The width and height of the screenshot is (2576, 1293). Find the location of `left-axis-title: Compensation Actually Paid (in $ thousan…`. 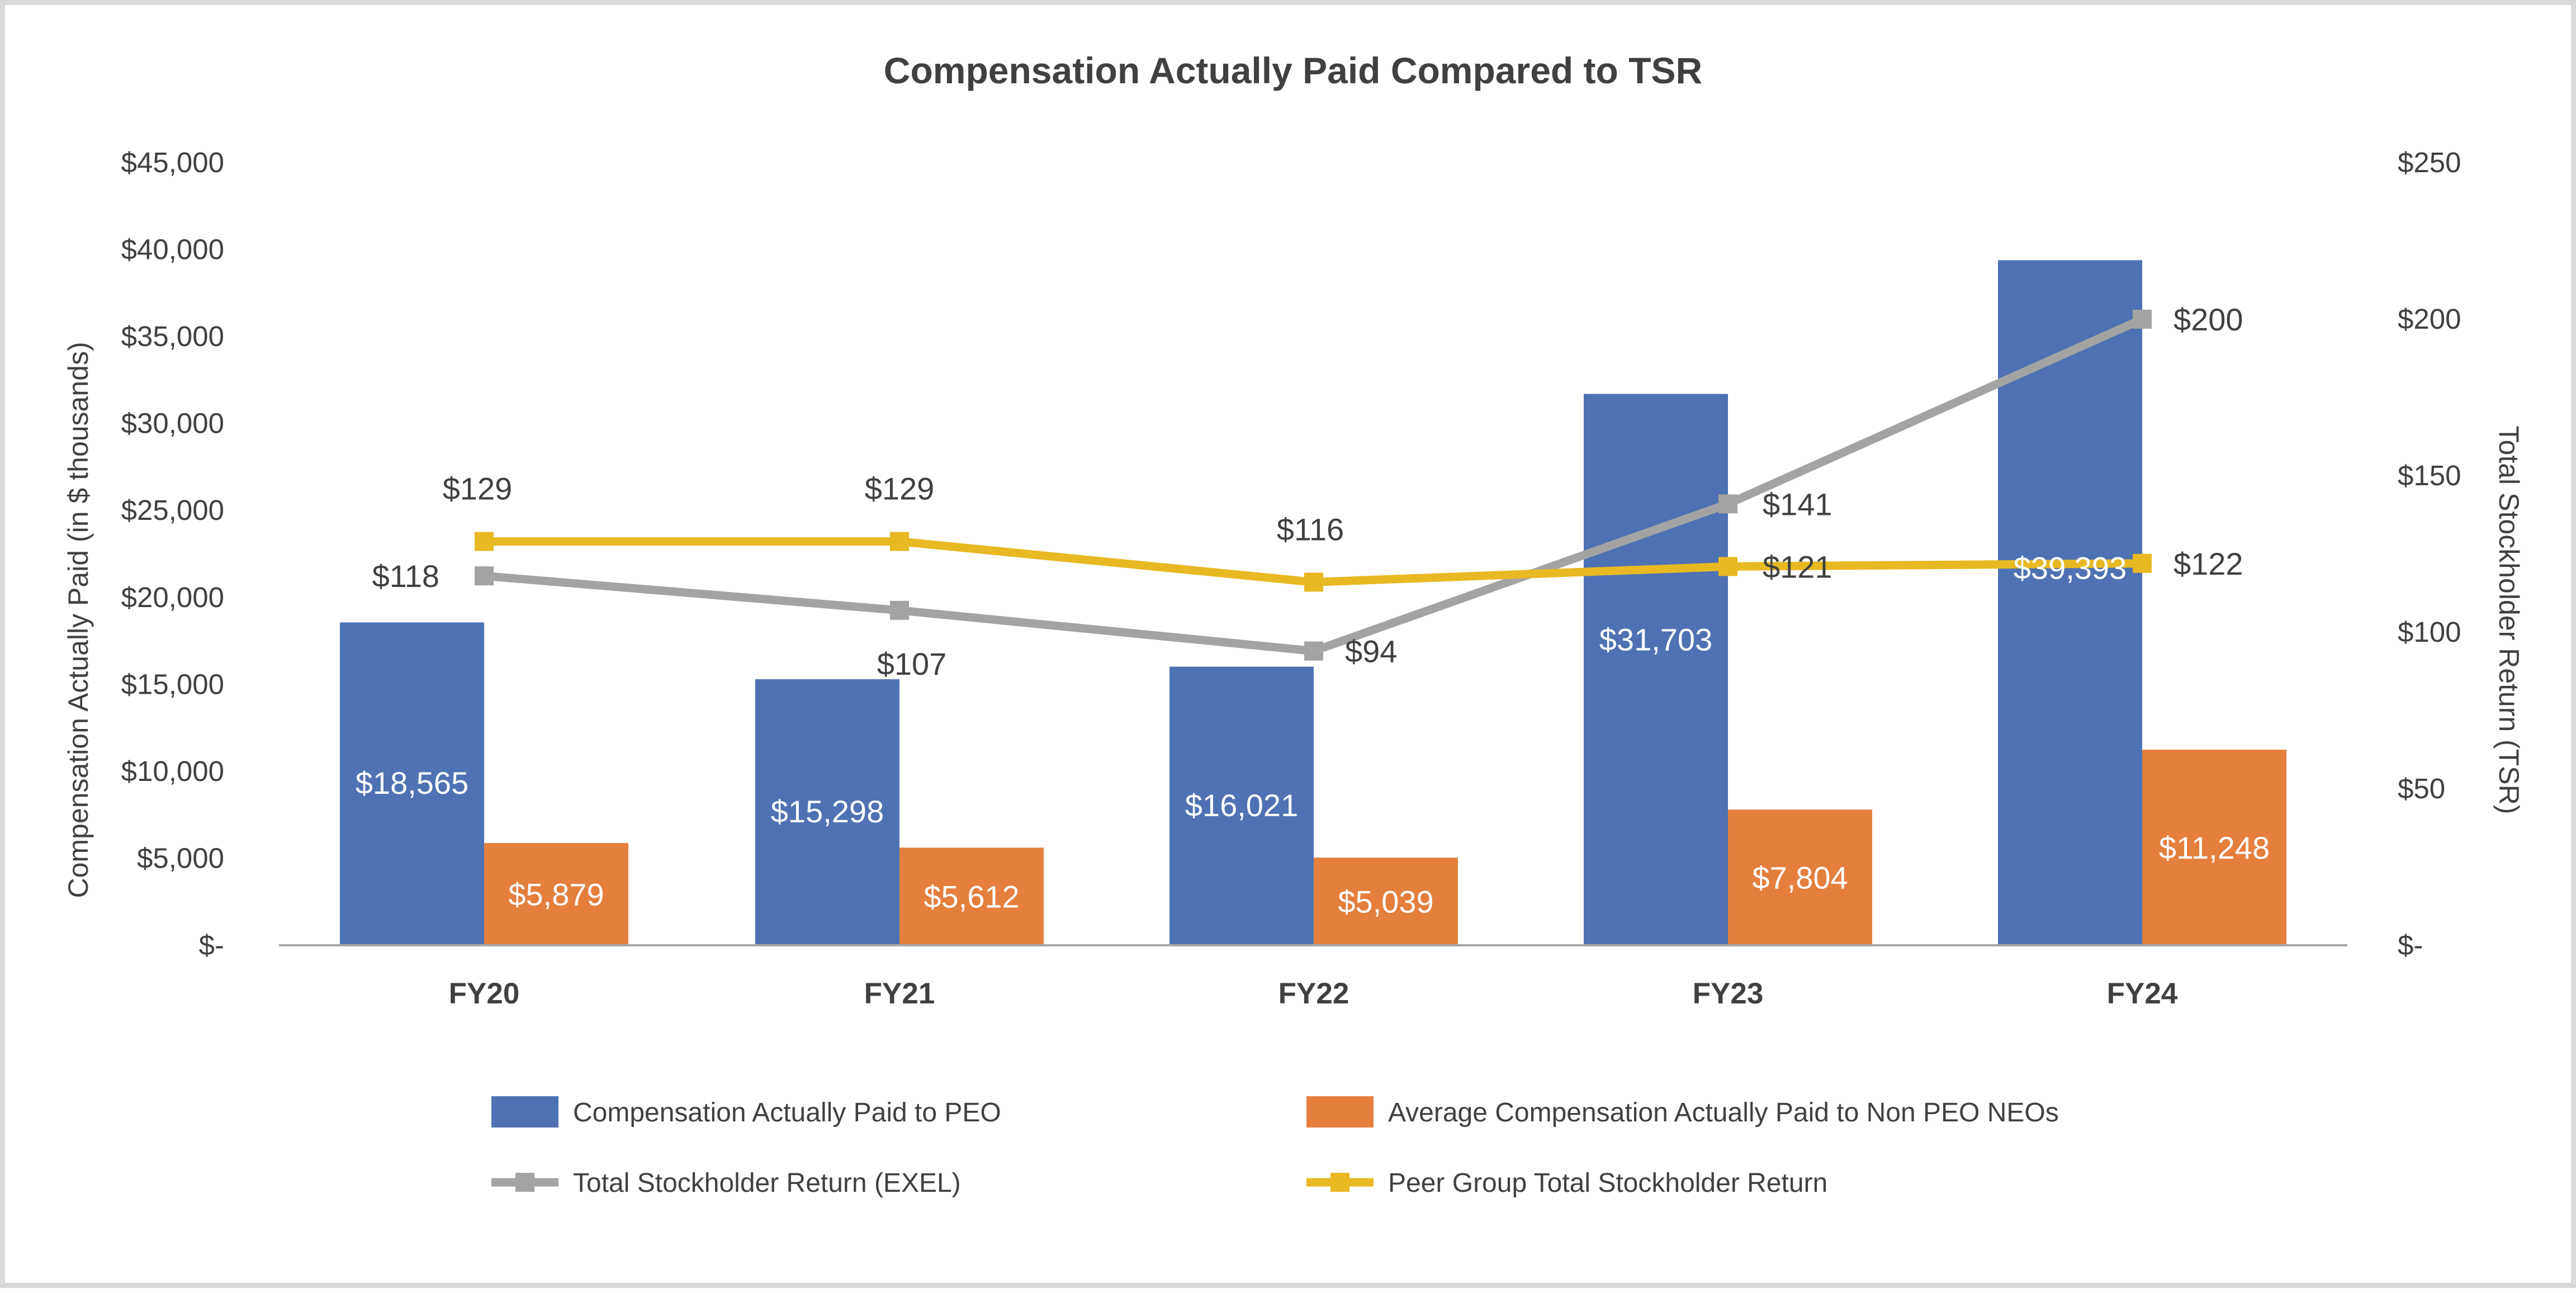

left-axis-title: Compensation Actually Paid (in $ thousan… is located at coordinates (78, 620).